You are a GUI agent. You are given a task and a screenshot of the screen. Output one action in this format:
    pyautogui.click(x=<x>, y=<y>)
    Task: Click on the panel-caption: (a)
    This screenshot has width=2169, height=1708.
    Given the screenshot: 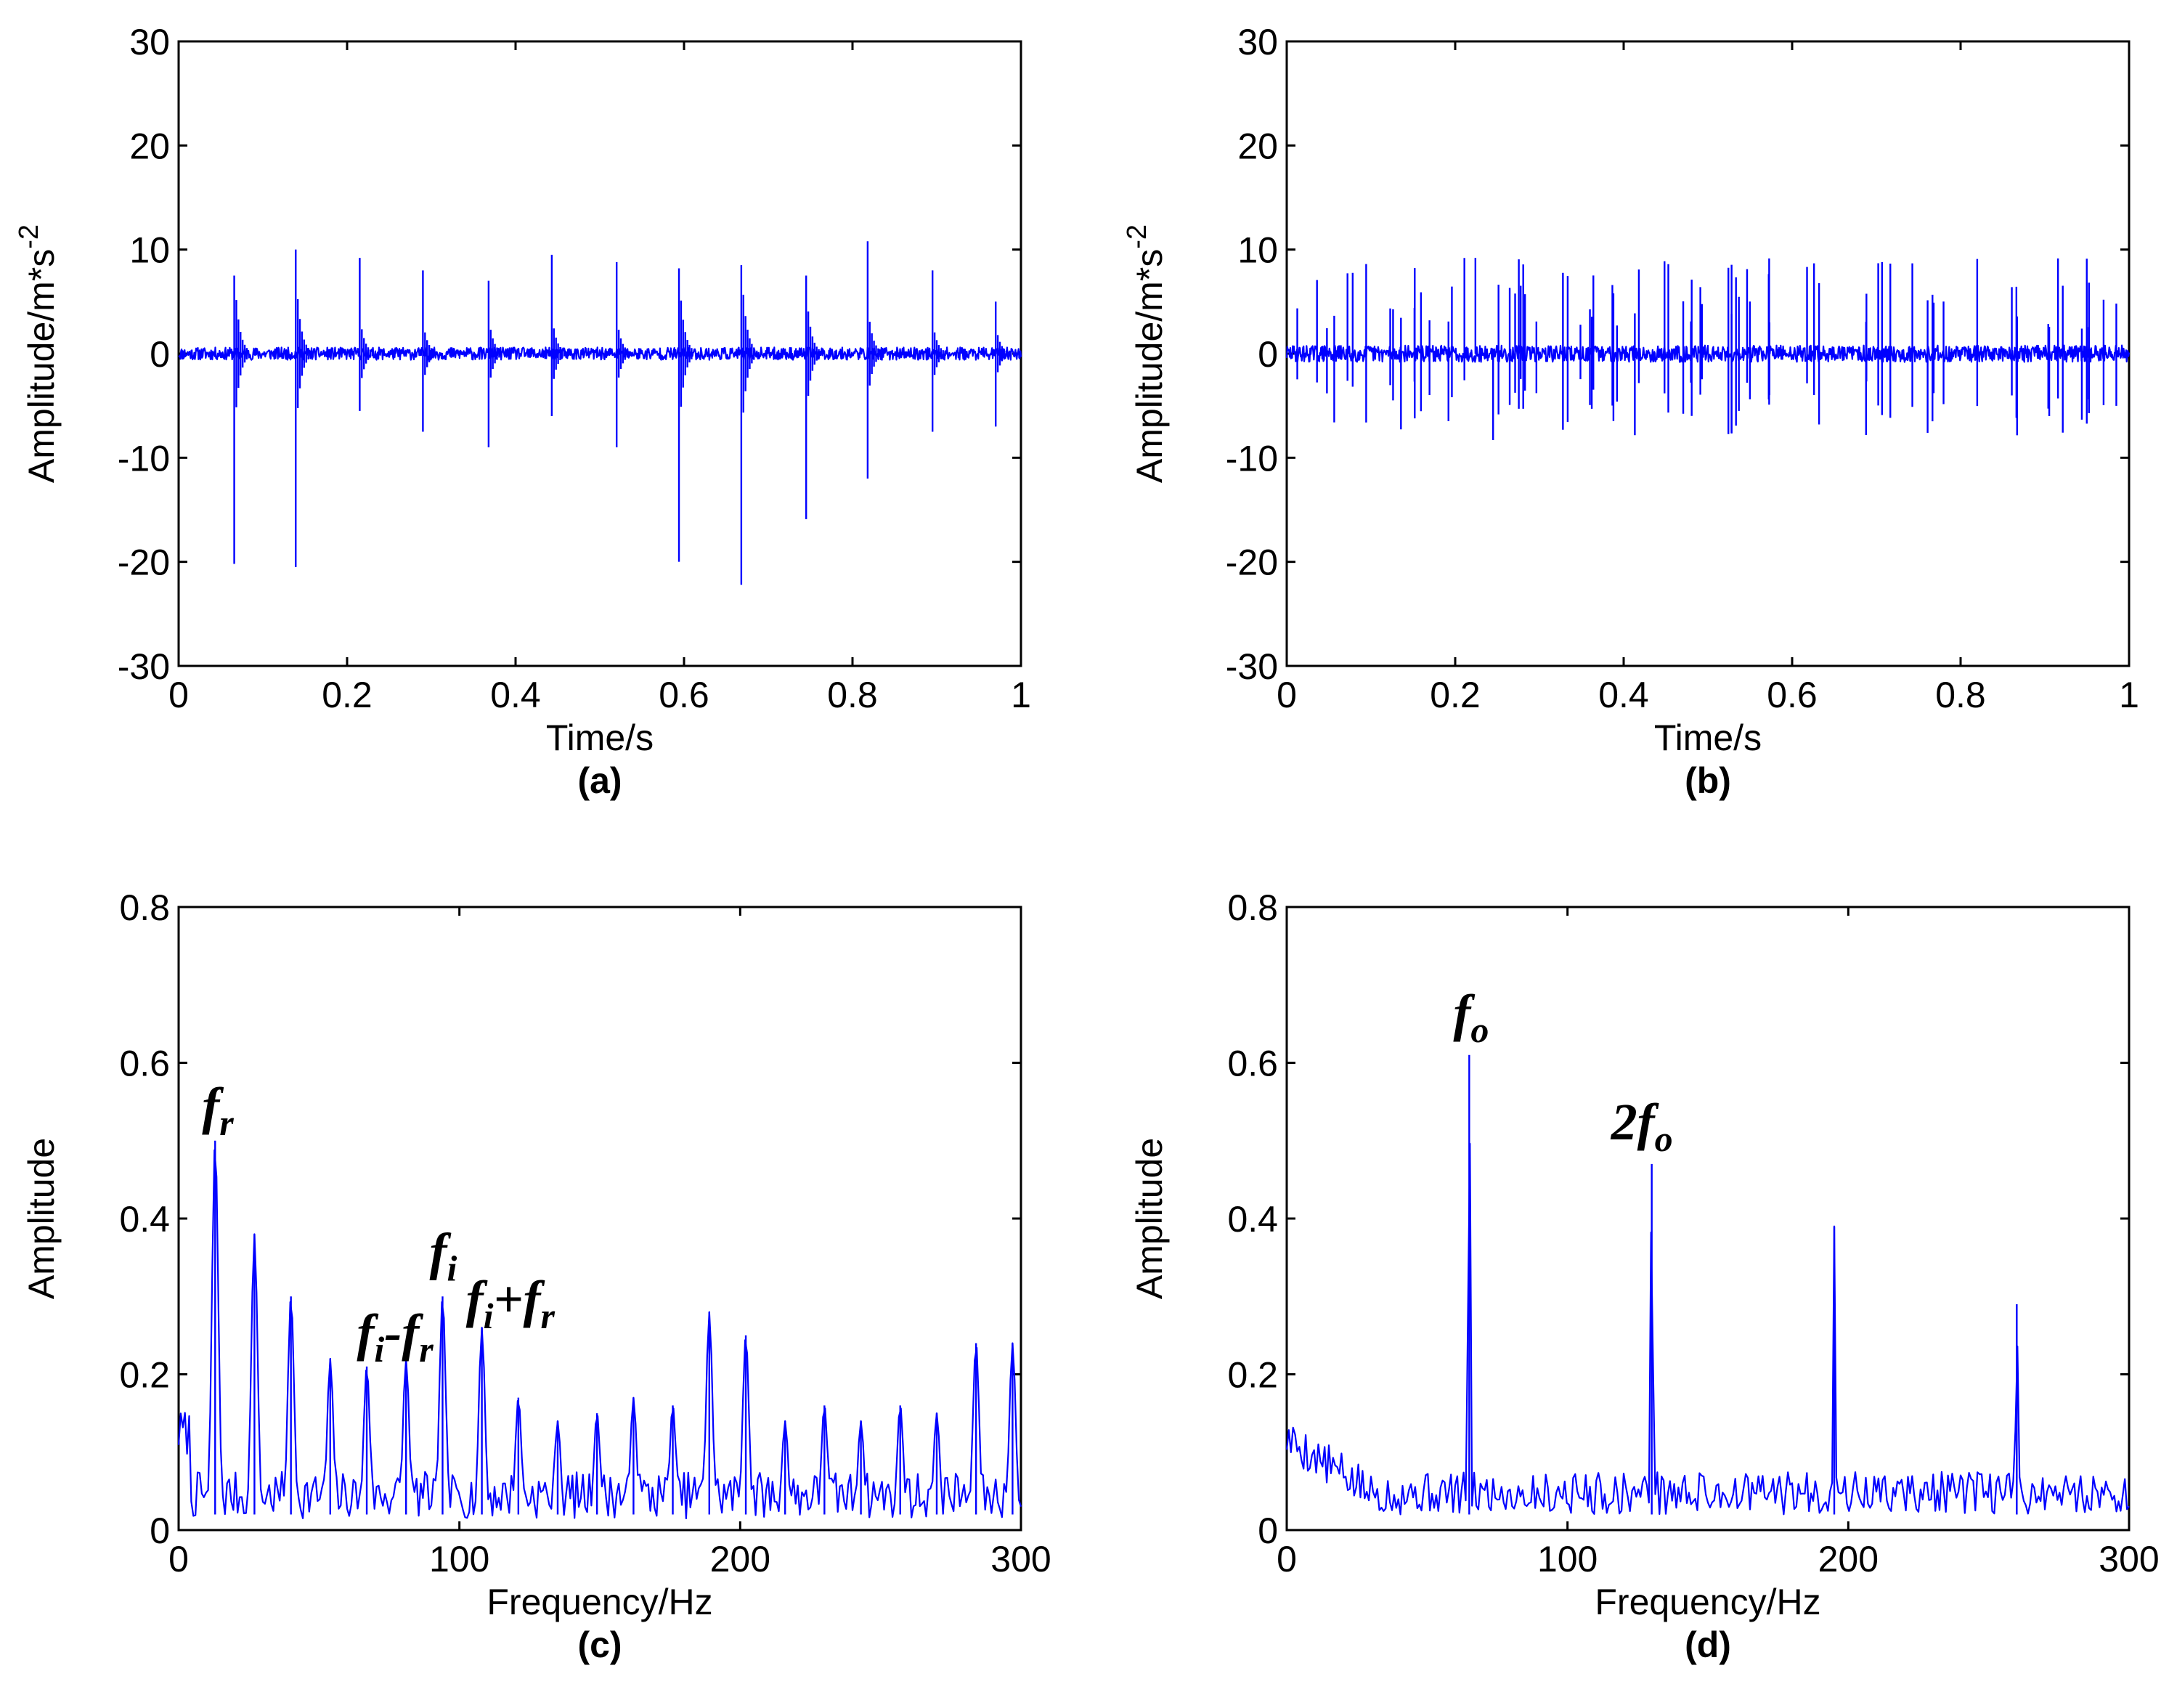 What is the action you would take?
    pyautogui.click(x=599, y=780)
    